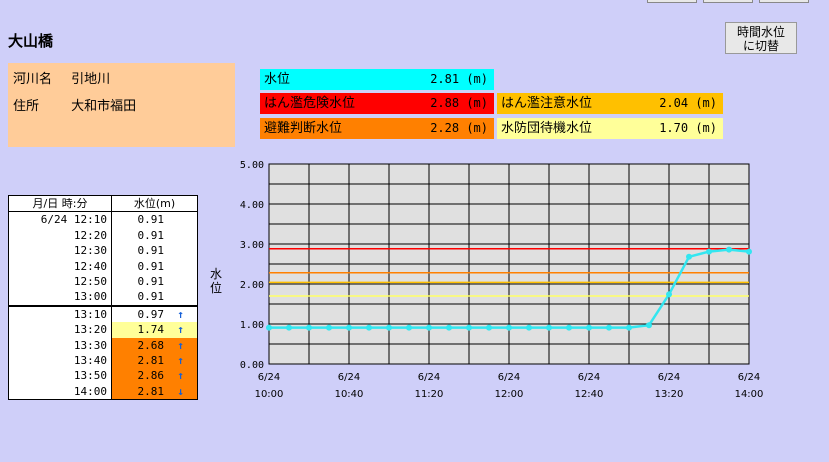  Describe the element at coordinates (310, 103) in the screenshot. I see `level-danger-label: はん濫危険水位` at that location.